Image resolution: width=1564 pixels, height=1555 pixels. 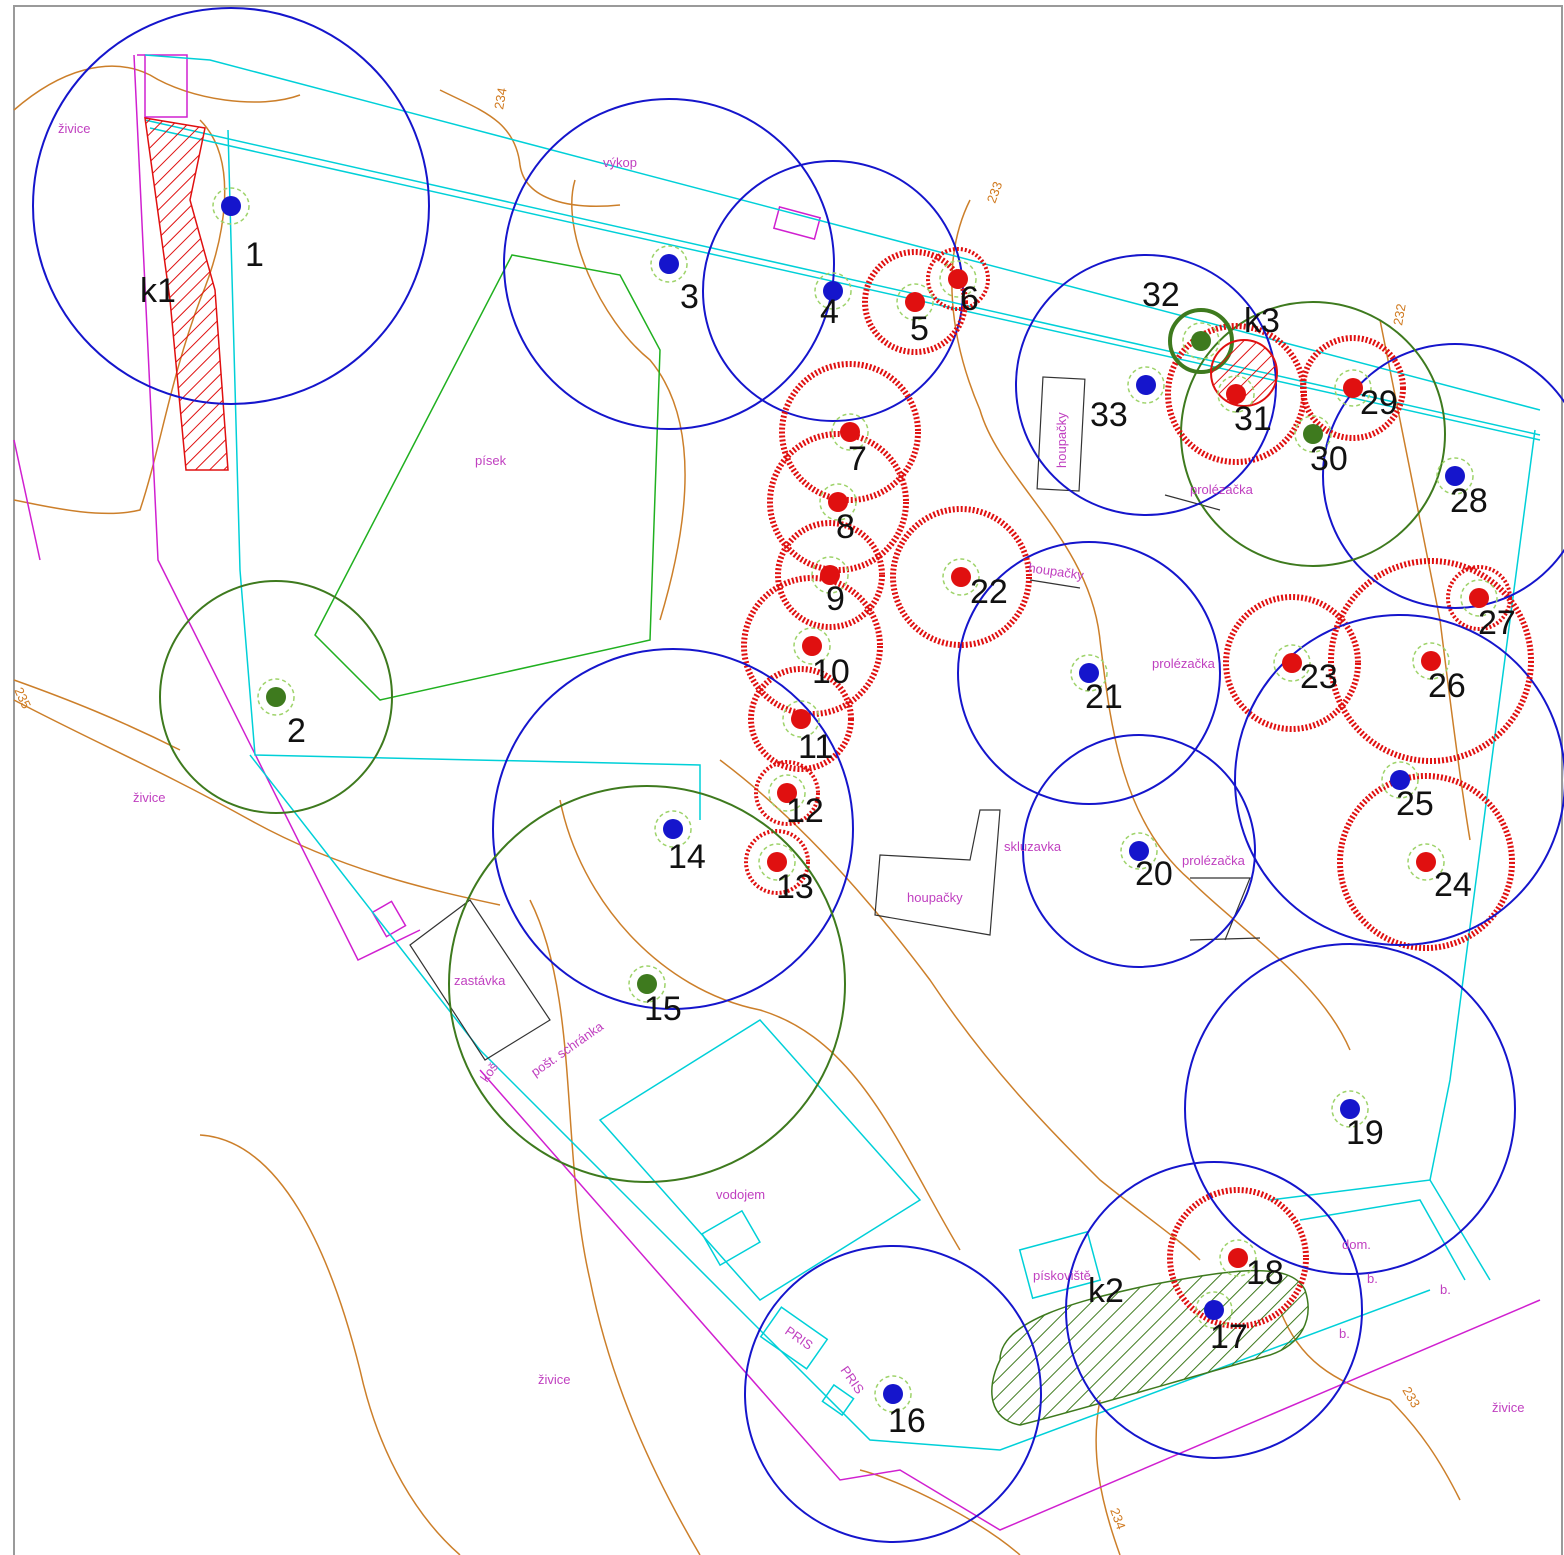 What do you see at coordinates (969, 299) in the screenshot?
I see `tree-label-6: 6` at bounding box center [969, 299].